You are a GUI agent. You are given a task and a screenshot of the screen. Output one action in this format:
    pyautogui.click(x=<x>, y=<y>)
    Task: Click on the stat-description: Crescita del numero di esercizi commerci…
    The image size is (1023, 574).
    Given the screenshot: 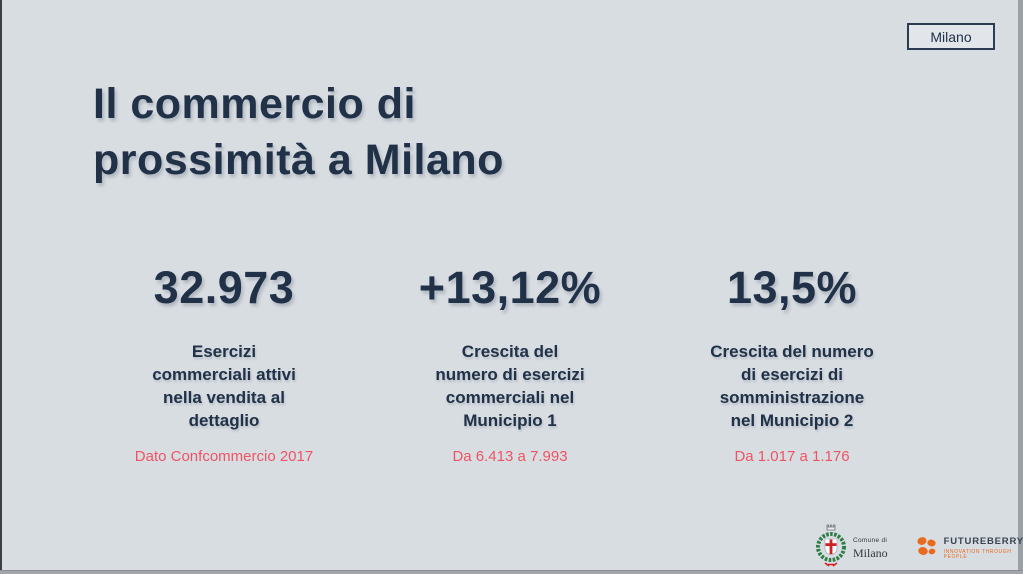 What is the action you would take?
    pyautogui.click(x=510, y=386)
    